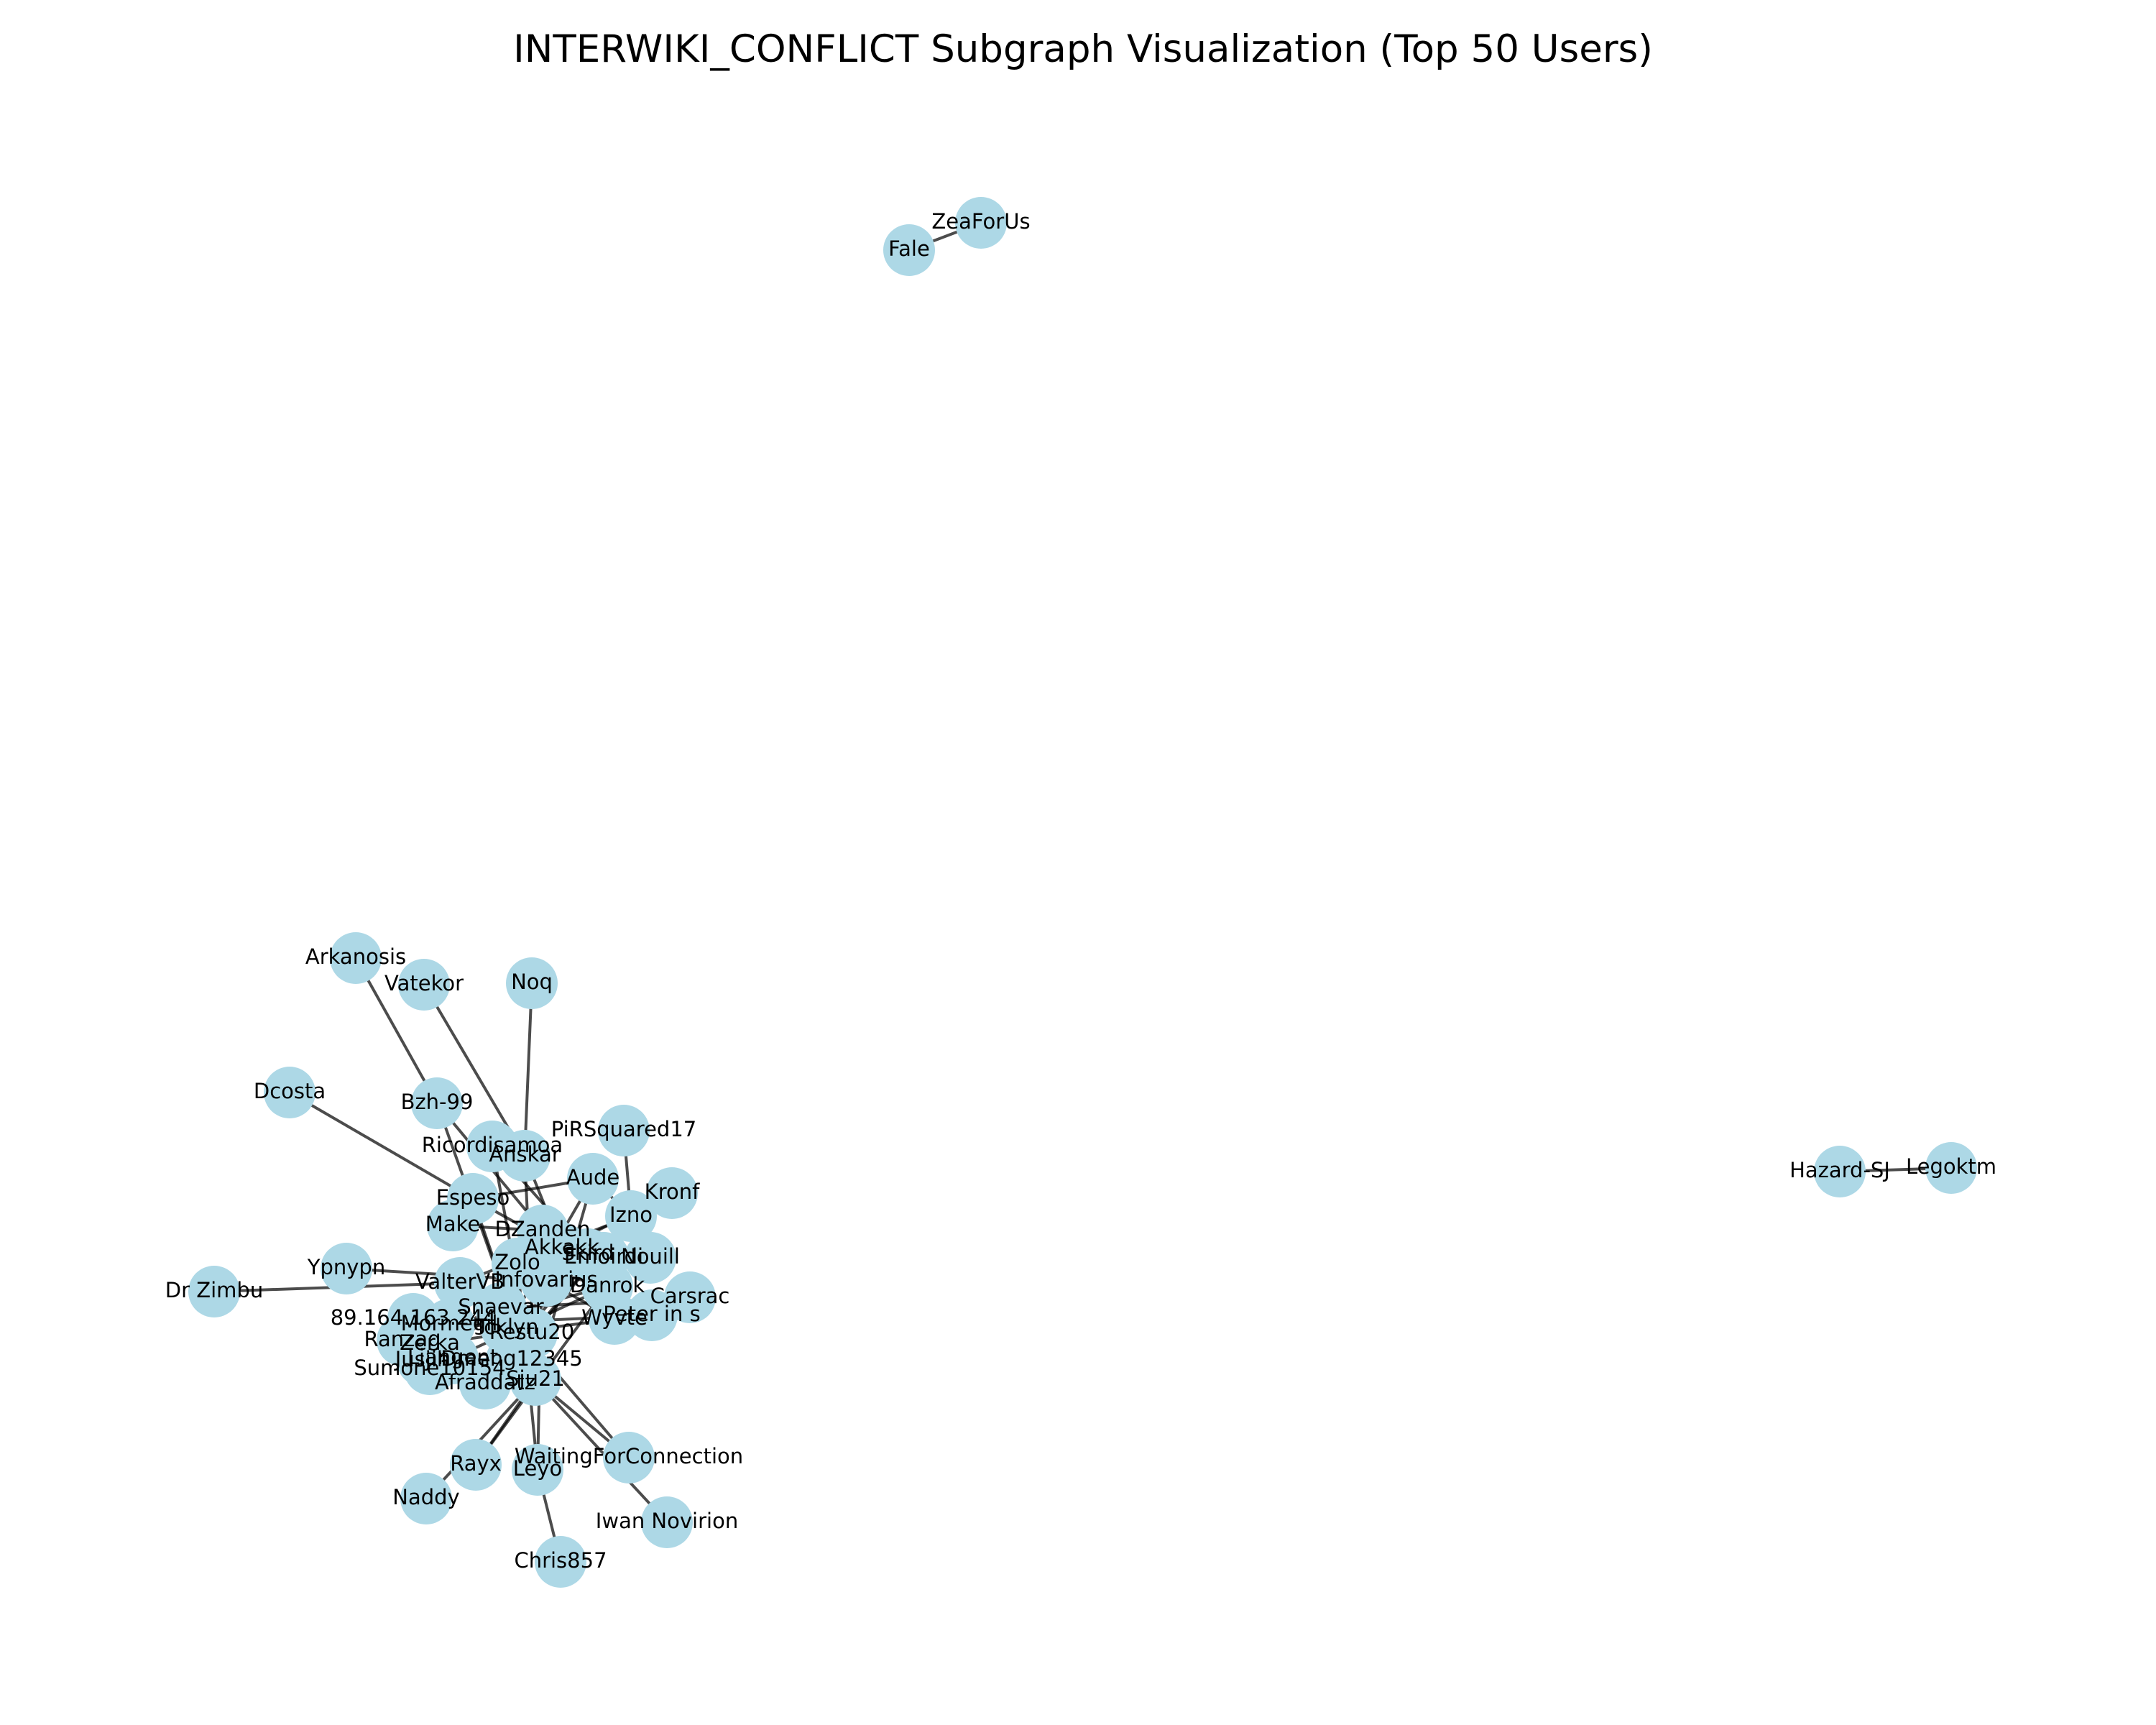 The image size is (2156, 1725). I want to click on node-n01, so click(981, 223).